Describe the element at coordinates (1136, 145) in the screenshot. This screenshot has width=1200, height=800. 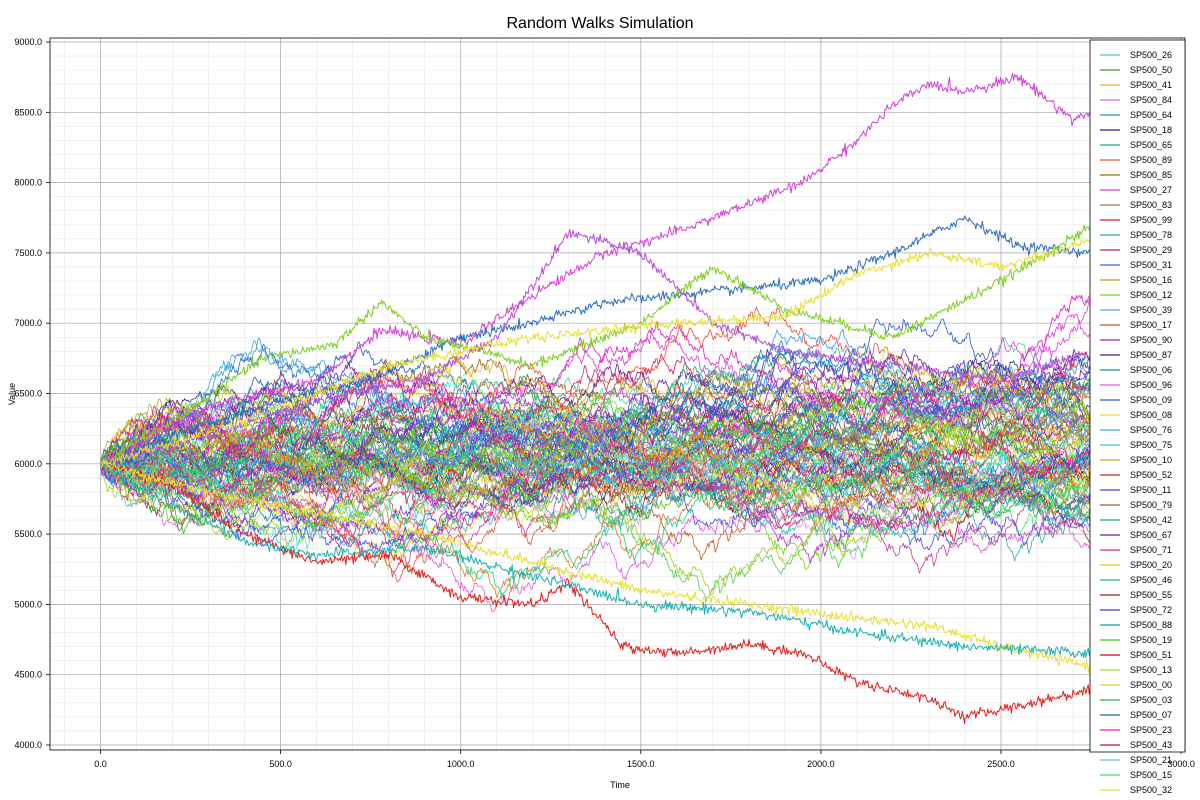
I see `legend-item: SP500_65` at that location.